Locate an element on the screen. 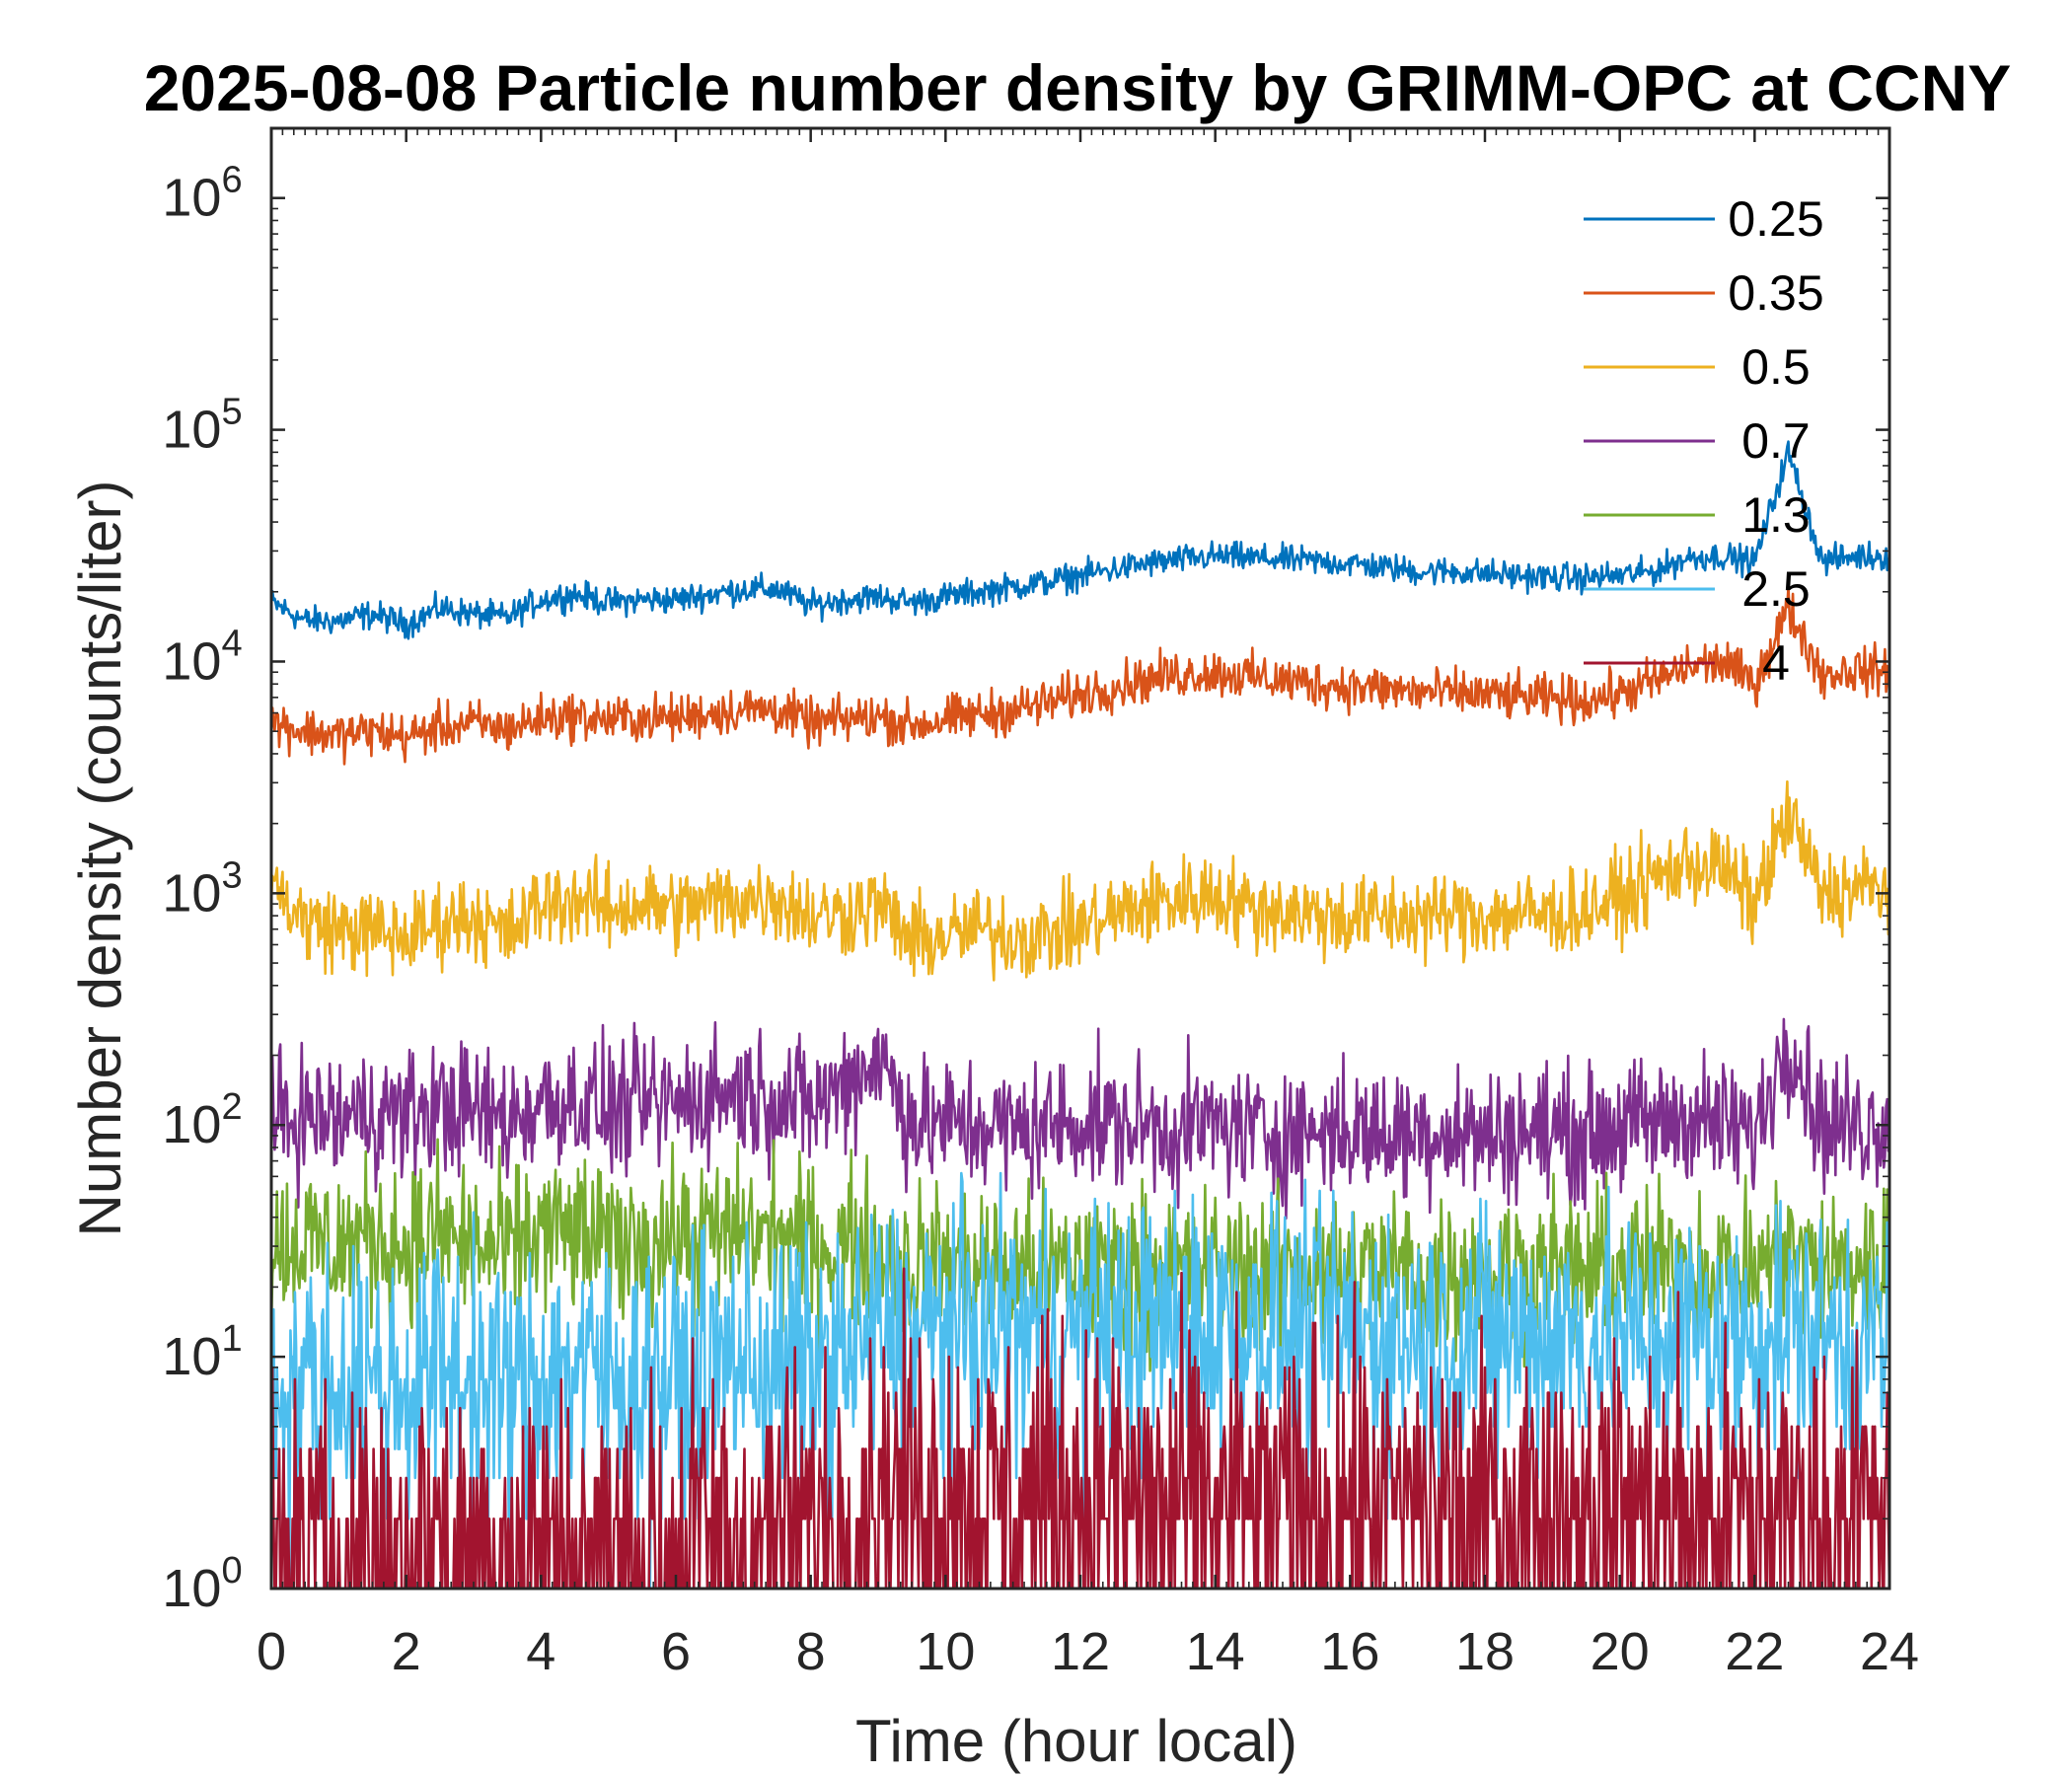 This screenshot has width=2072, height=1776. series-1-3-line is located at coordinates (1080, 1255).